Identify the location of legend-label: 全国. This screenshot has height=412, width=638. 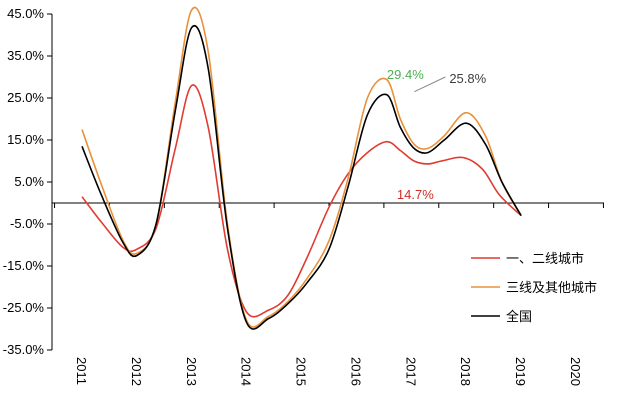
(519, 316).